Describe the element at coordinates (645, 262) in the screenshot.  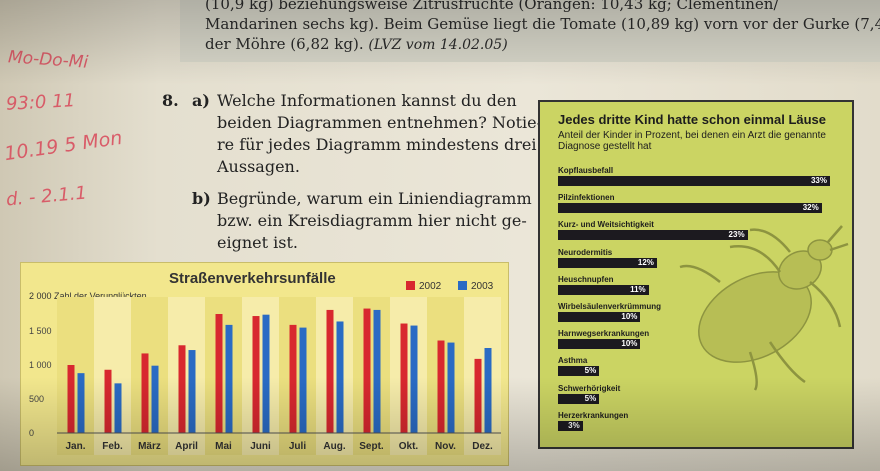
I see `diagnosis-value-label: 12%` at that location.